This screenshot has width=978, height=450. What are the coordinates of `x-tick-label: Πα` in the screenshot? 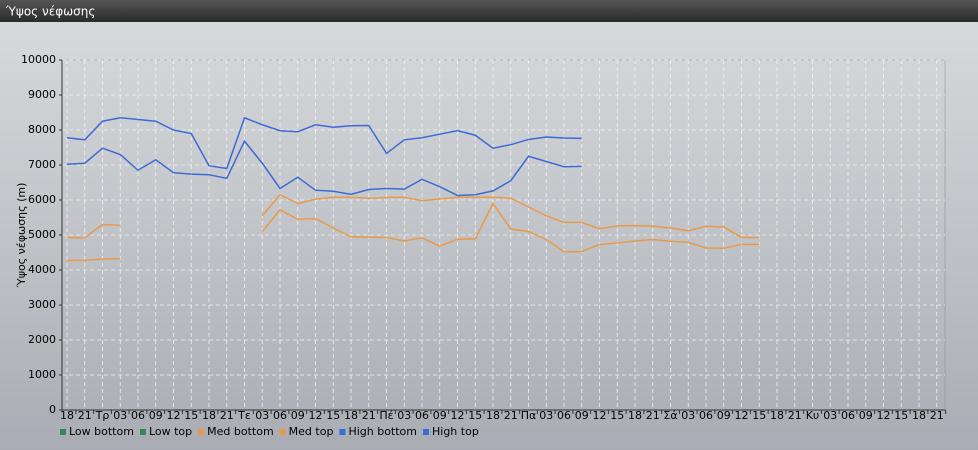 It's located at (529, 415).